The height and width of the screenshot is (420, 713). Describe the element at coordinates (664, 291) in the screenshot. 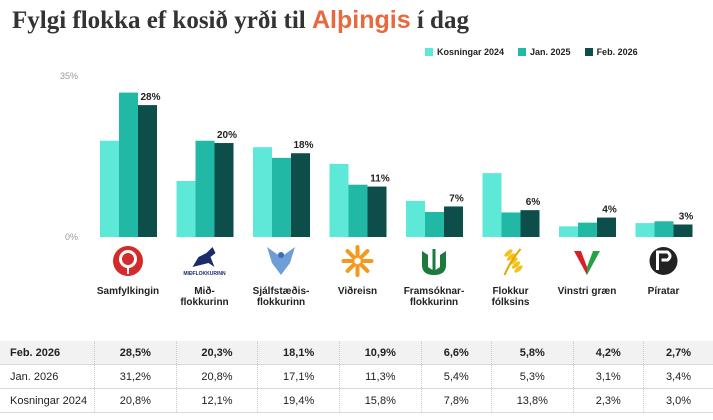

I see `category-label: Píratar` at that location.